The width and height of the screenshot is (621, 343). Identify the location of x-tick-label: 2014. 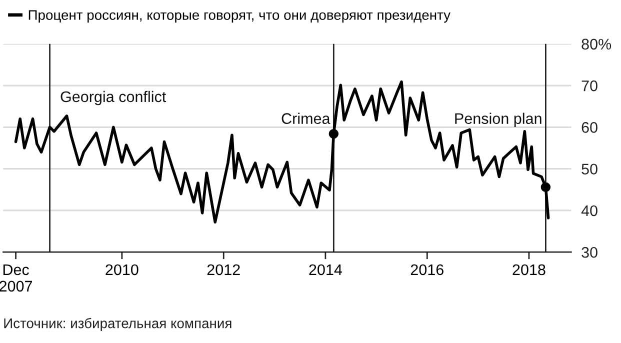
(325, 270).